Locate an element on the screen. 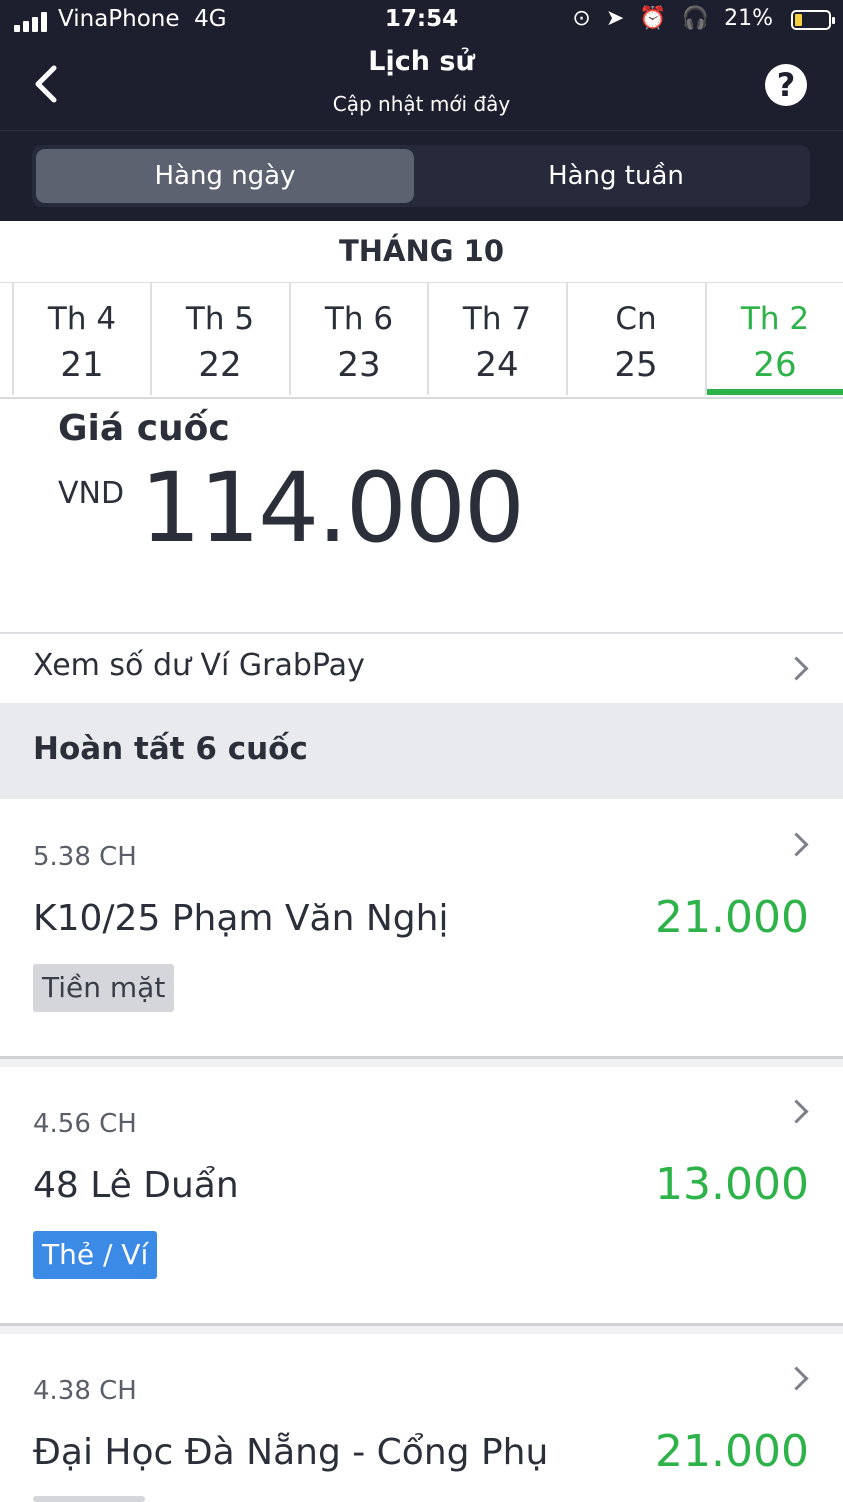 Image resolution: width=843 pixels, height=1502 pixels. page-subtitle: Cập nhật mới đây is located at coordinates (421, 104).